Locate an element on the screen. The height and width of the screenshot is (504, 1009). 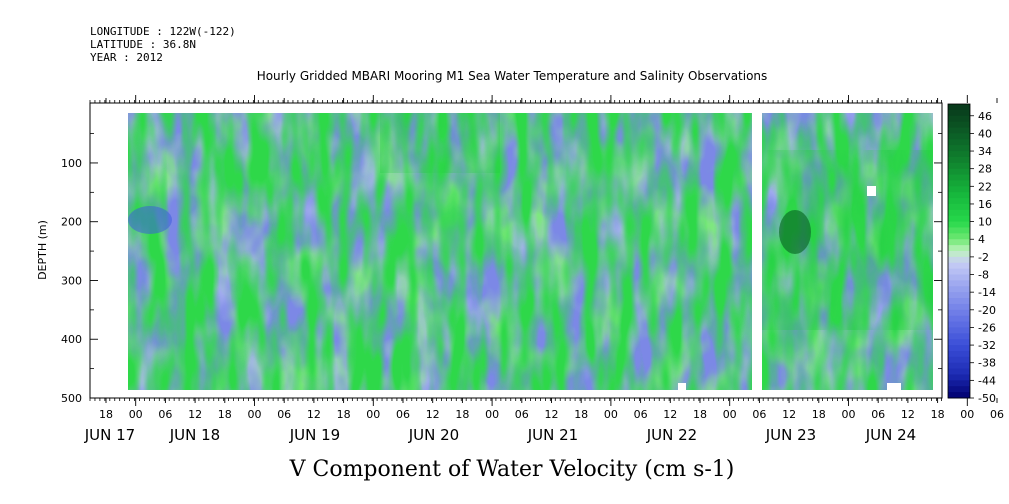
x-day-label: JUN 21 is located at coordinates (552, 435).